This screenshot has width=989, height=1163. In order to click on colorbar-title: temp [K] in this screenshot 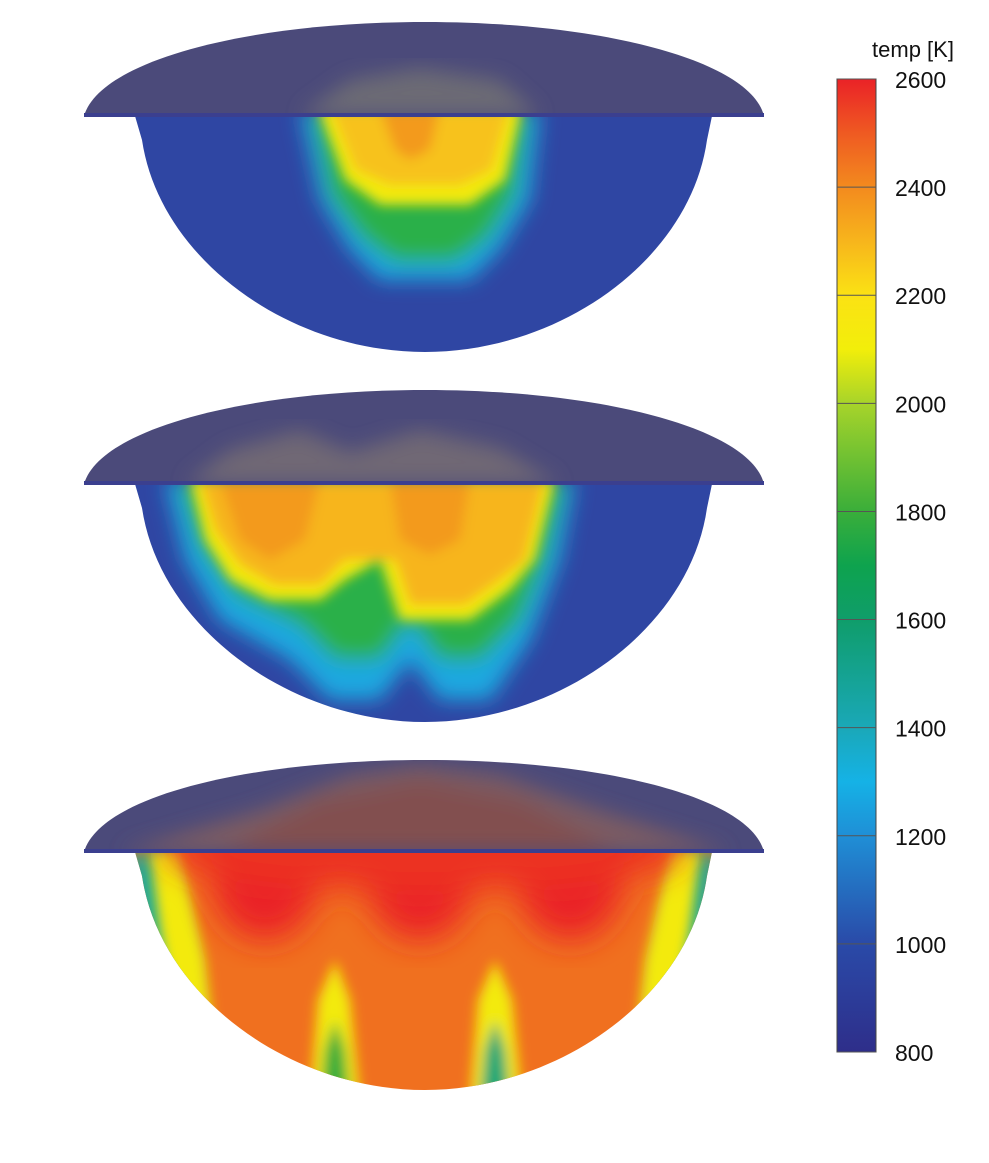, I will do `click(913, 49)`.